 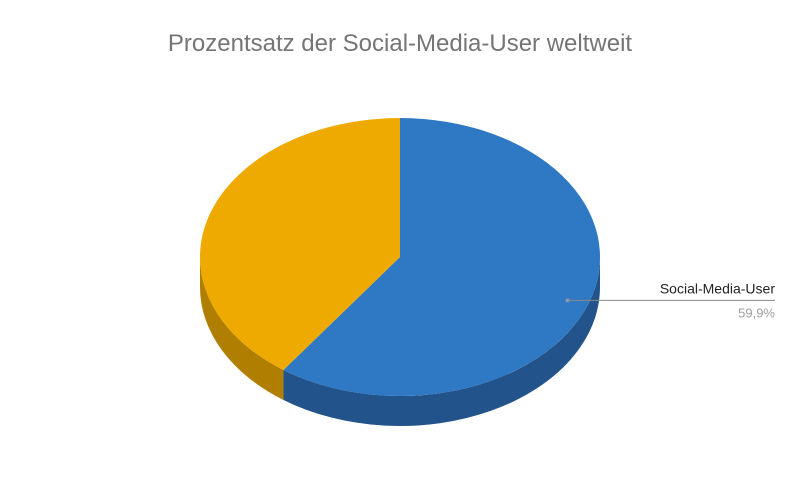 What do you see at coordinates (670, 300) in the screenshot?
I see `pie-labels: Social-Media-User 59,9%` at bounding box center [670, 300].